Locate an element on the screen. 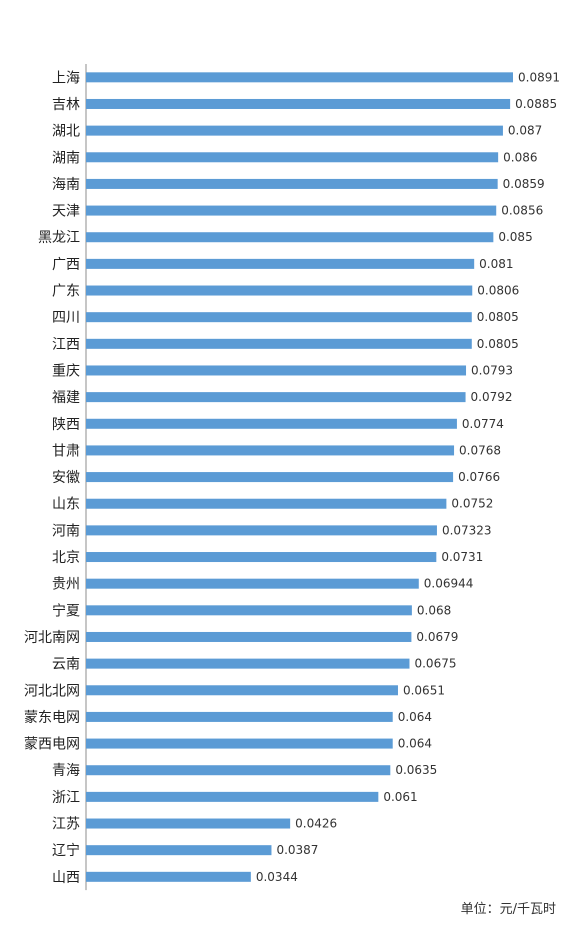  category-label: 辽宁 is located at coordinates (66, 850).